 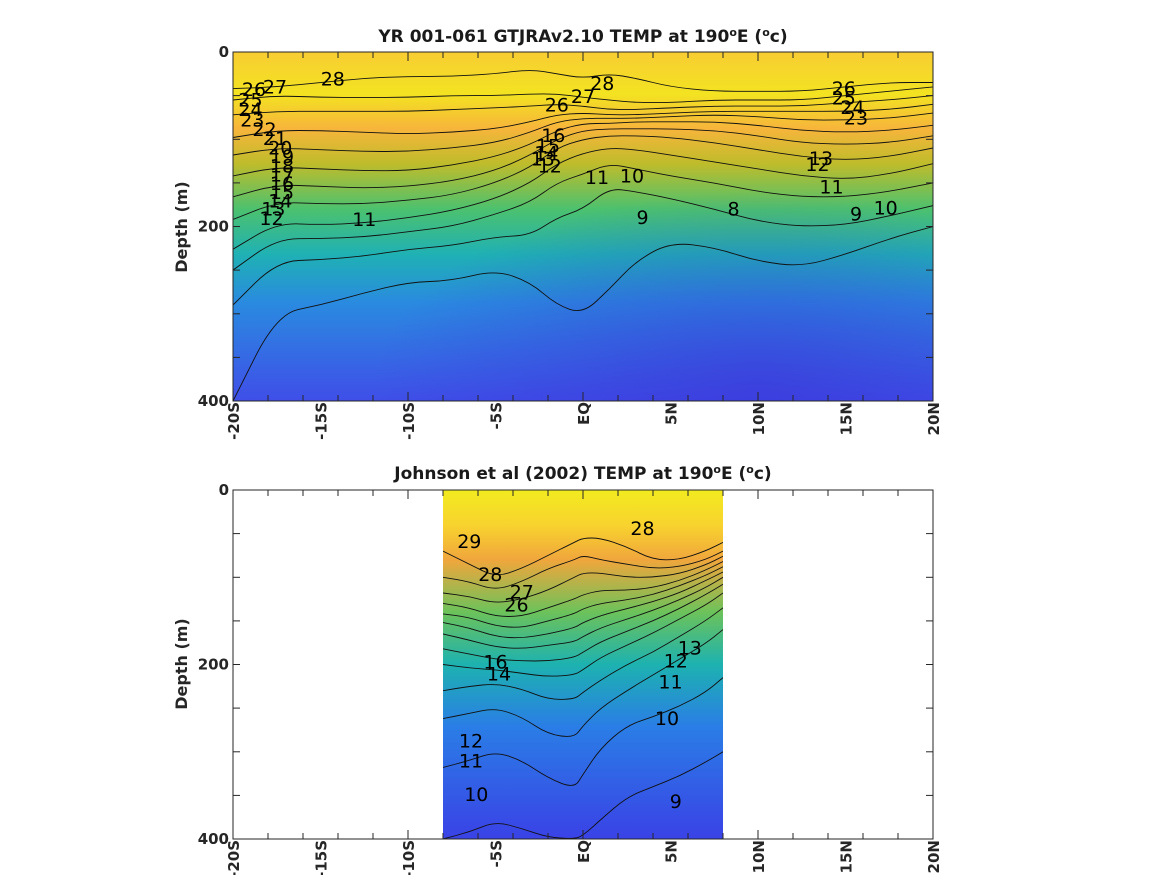 I want to click on top-contour-label: 22, so click(x=264, y=130).